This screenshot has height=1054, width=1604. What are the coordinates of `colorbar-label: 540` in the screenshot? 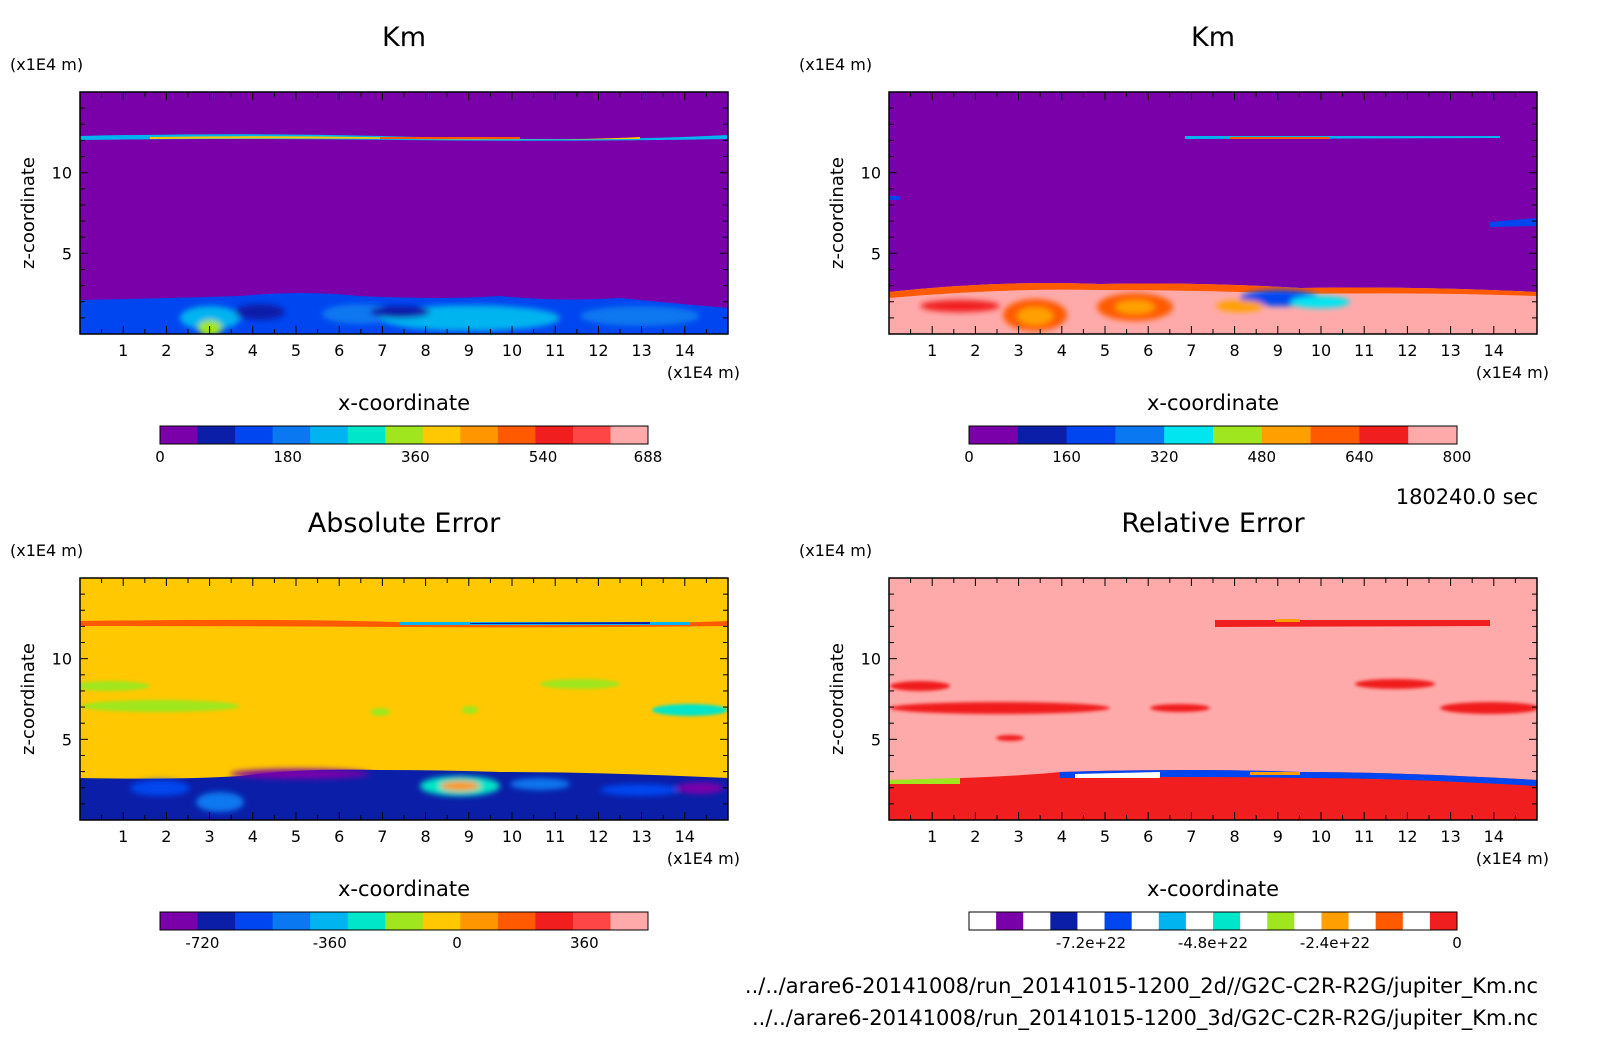 It's located at (543, 457).